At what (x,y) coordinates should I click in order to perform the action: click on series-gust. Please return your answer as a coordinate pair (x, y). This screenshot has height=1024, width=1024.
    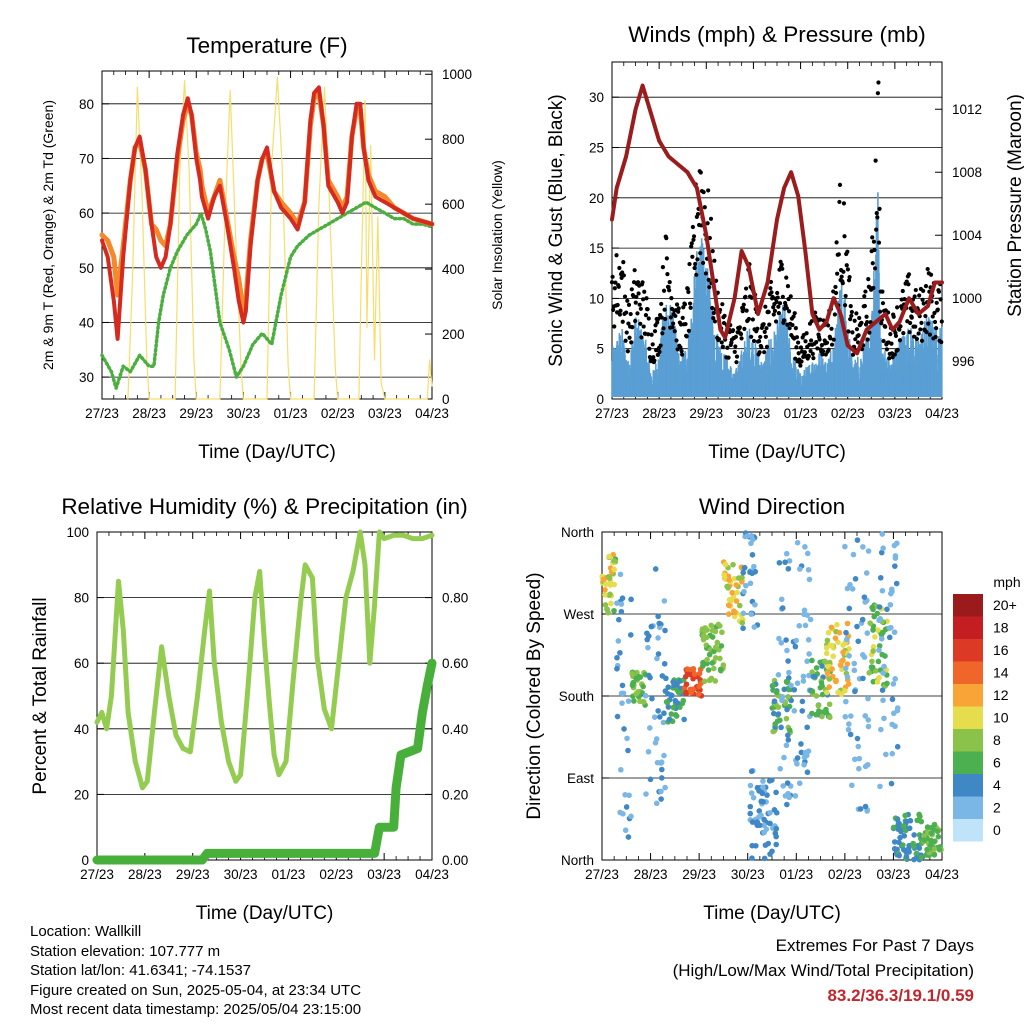
    Looking at the image, I should click on (776, 224).